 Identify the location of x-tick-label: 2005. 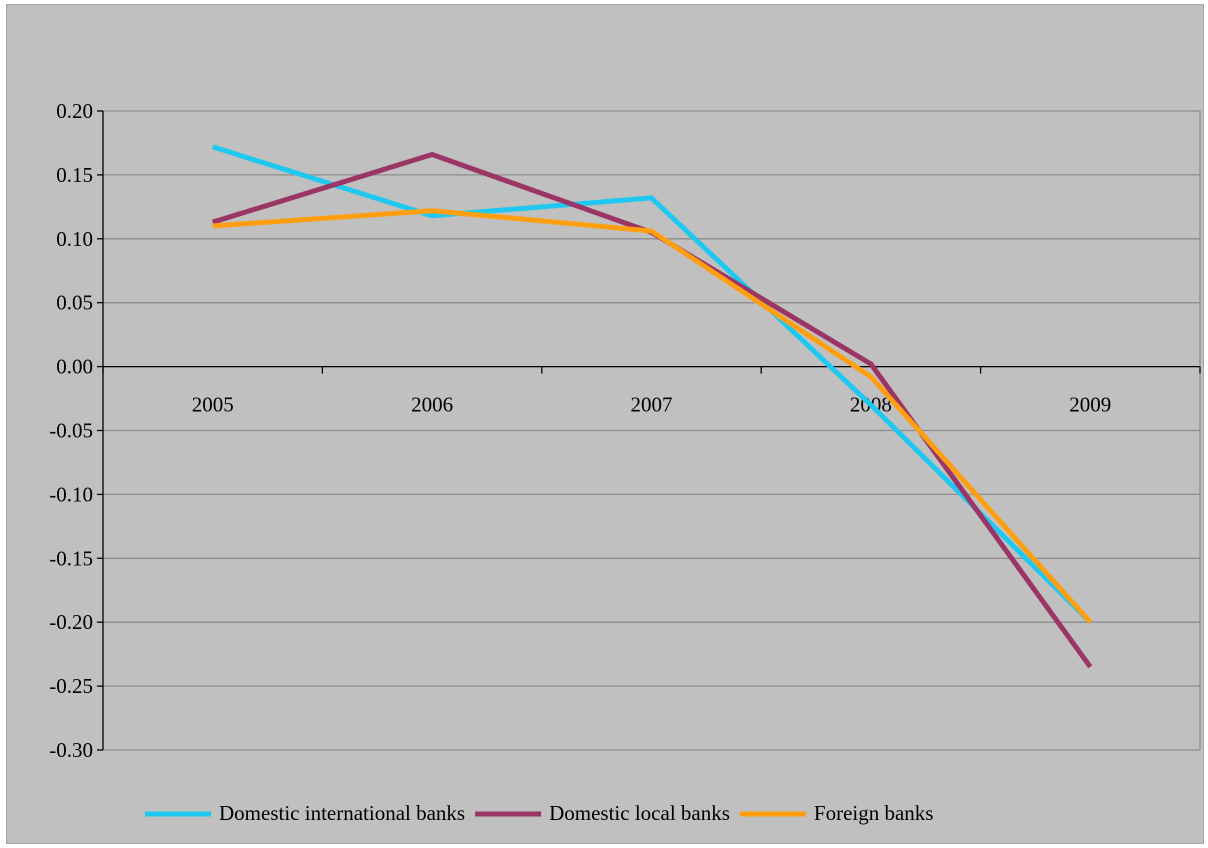
(213, 405).